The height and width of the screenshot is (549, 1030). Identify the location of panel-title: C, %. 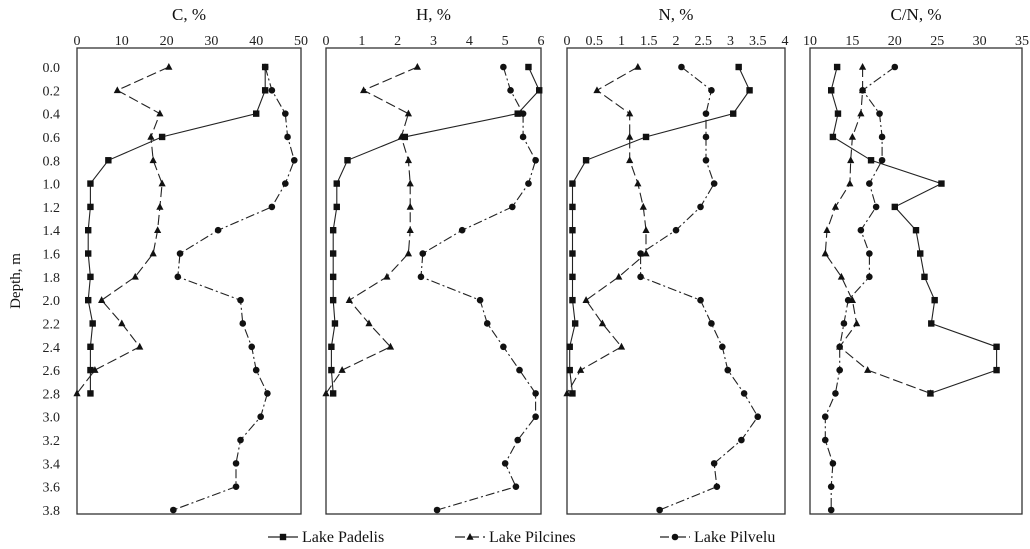
(189, 14).